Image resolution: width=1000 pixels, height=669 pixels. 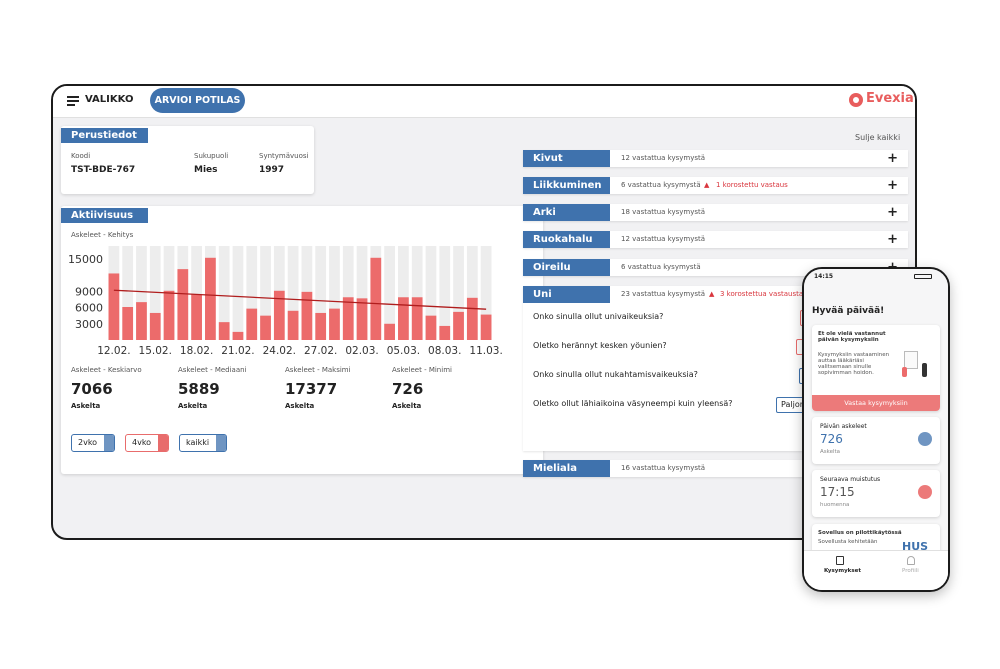 What do you see at coordinates (600, 345) in the screenshot?
I see `question-text: Oletko herännyt kesken yöunien?` at bounding box center [600, 345].